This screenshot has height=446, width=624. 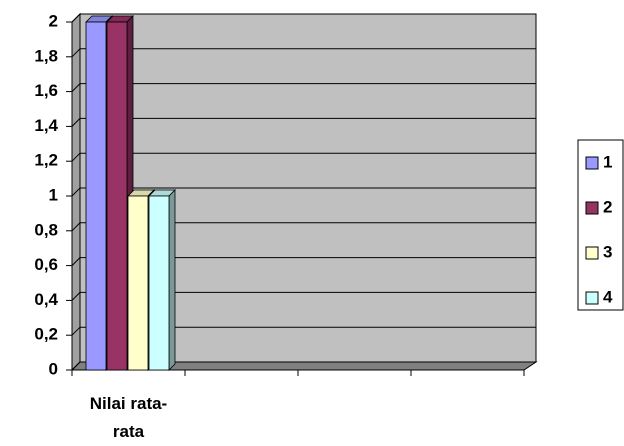 What do you see at coordinates (607, 251) in the screenshot?
I see `legend-label: 3` at bounding box center [607, 251].